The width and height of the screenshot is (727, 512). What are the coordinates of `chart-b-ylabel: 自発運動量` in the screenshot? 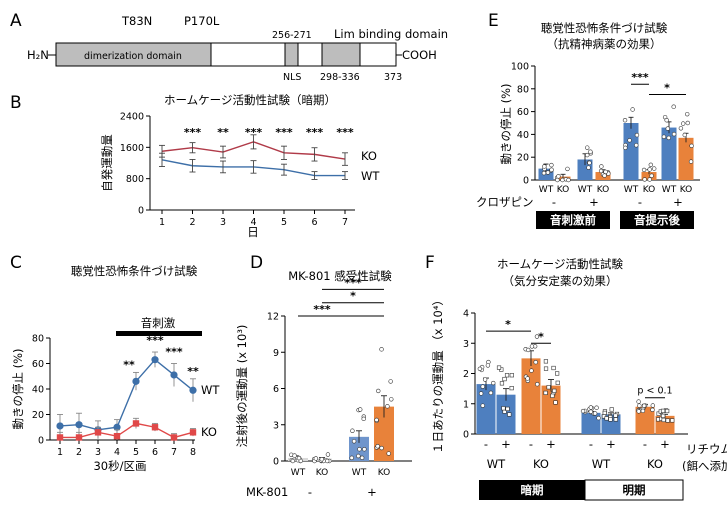 It's located at (107, 163).